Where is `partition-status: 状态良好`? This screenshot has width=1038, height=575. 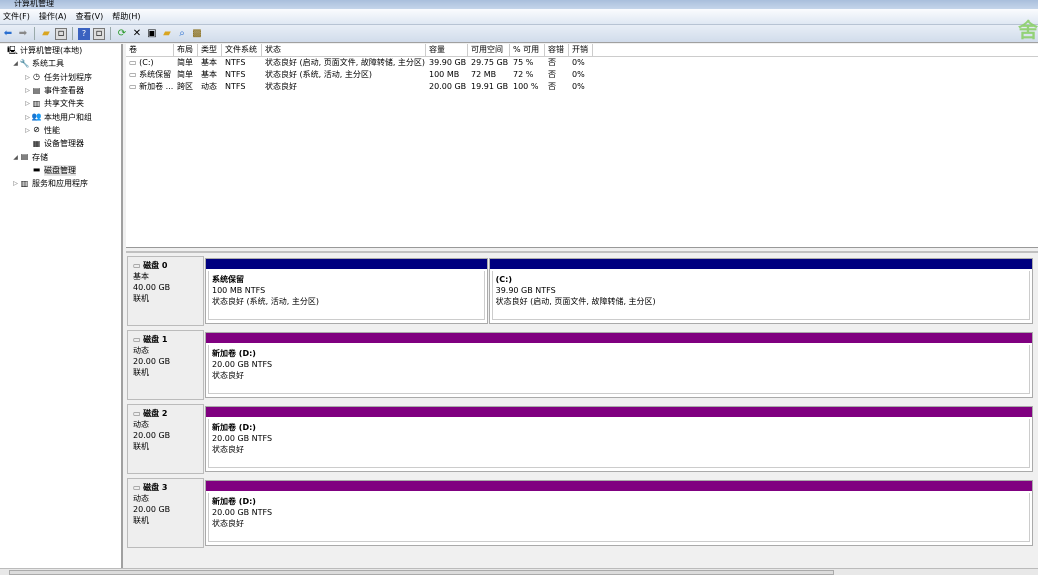 partition-status: 状态良好 is located at coordinates (228, 375).